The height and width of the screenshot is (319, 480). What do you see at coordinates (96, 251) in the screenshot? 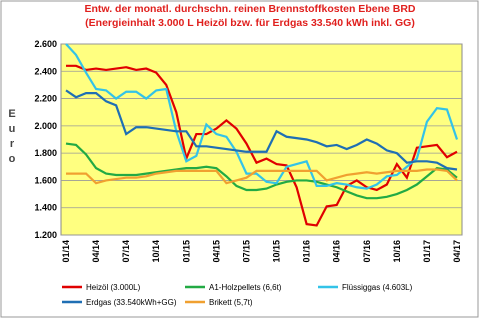
I see `x-tick-label: 04/14` at bounding box center [96, 251].